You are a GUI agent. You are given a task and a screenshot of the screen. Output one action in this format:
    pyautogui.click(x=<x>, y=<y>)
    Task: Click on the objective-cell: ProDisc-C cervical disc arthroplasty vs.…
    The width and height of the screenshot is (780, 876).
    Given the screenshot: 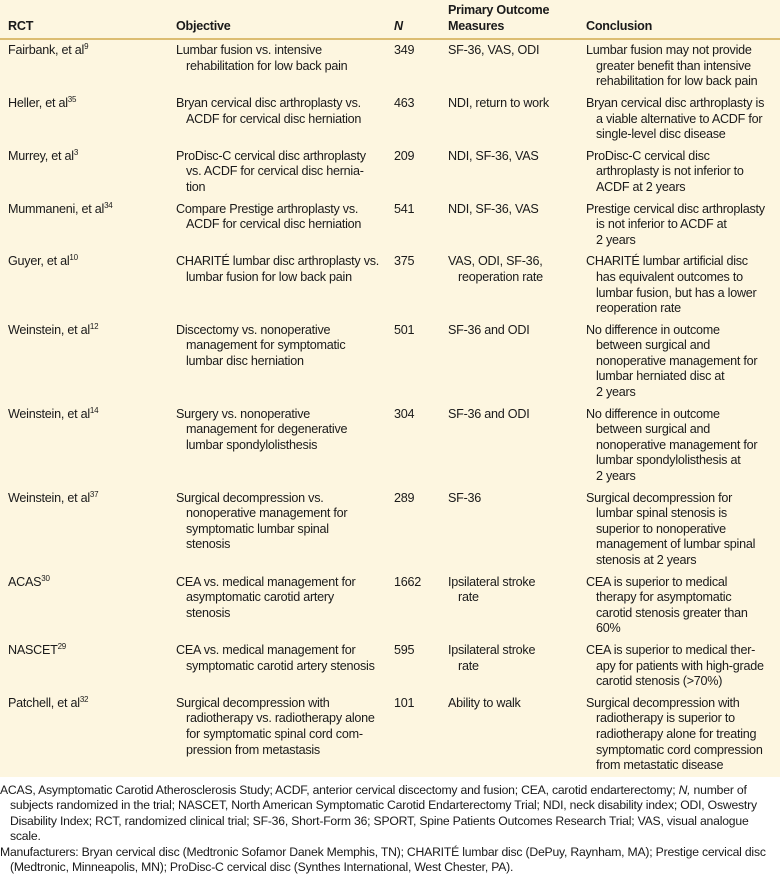 What is the action you would take?
    pyautogui.click(x=271, y=171)
    